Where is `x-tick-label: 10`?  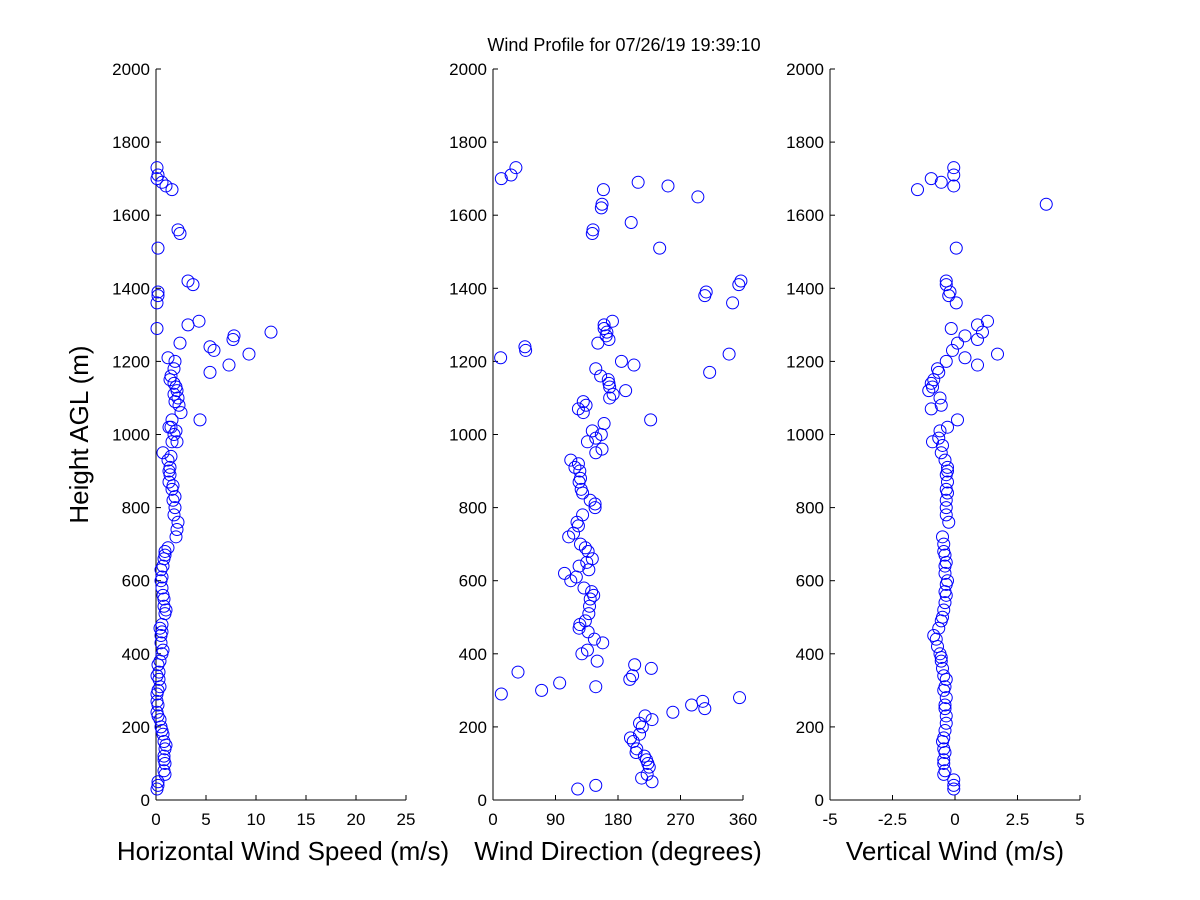
x-tick-label: 10 is located at coordinates (256, 819).